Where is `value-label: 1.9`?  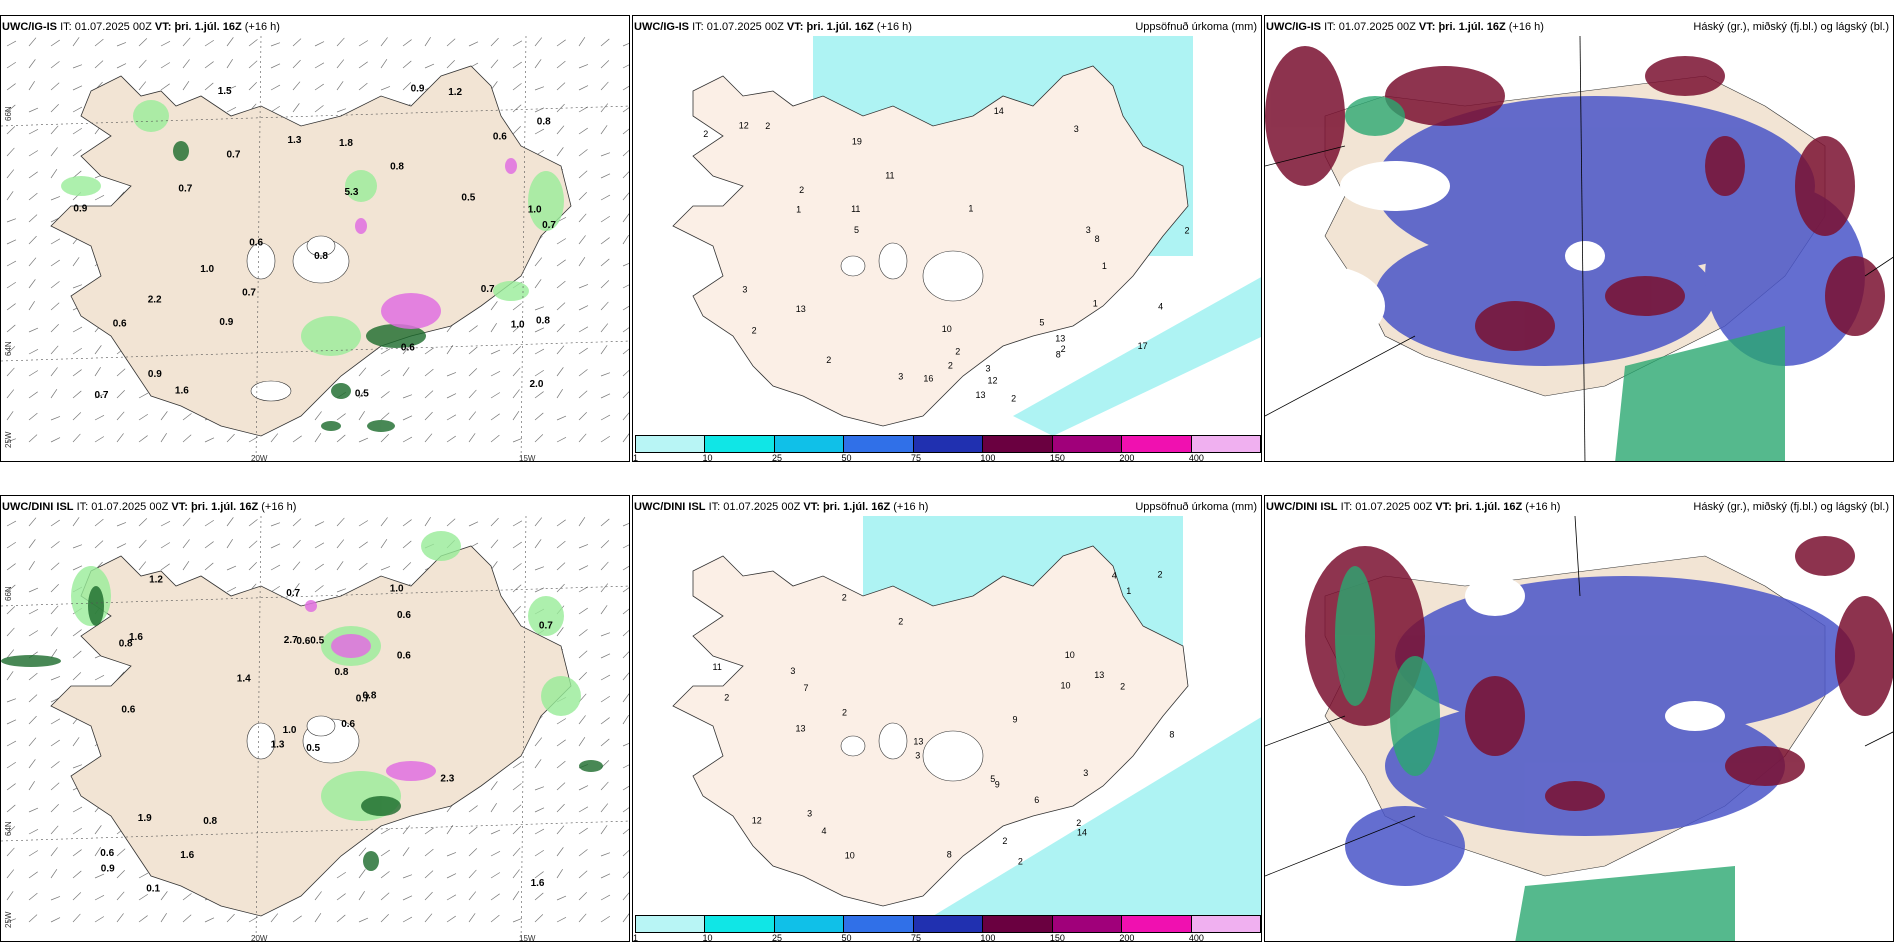 value-label: 1.9 is located at coordinates (145, 818).